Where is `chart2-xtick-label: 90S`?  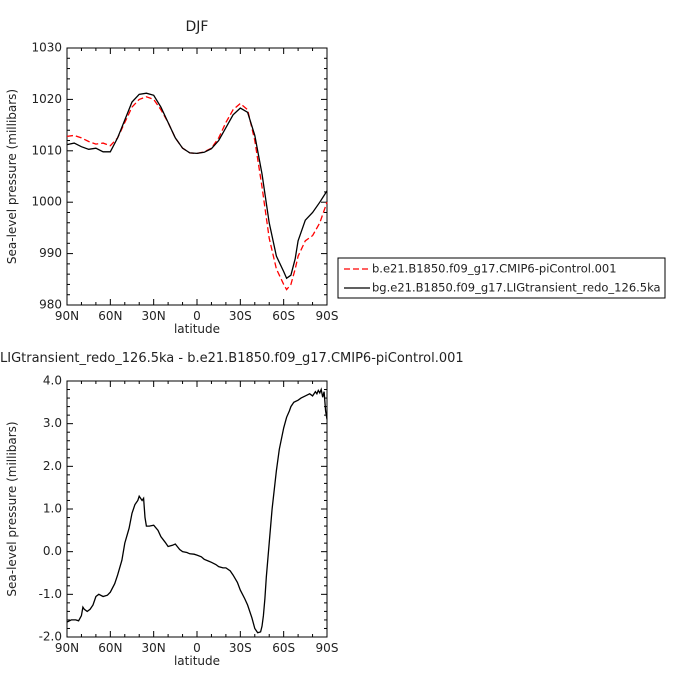
chart2-xtick-label: 90S is located at coordinates (327, 648).